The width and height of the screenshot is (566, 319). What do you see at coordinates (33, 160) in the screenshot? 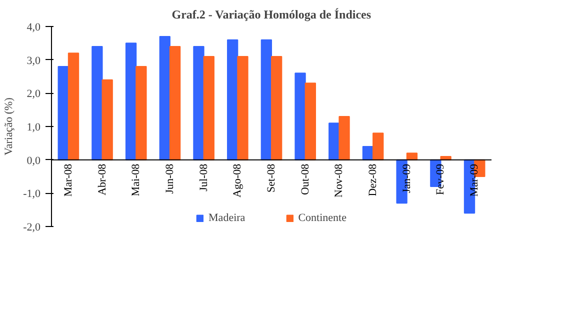
I see `y-tick-label: 0,0` at bounding box center [33, 160].